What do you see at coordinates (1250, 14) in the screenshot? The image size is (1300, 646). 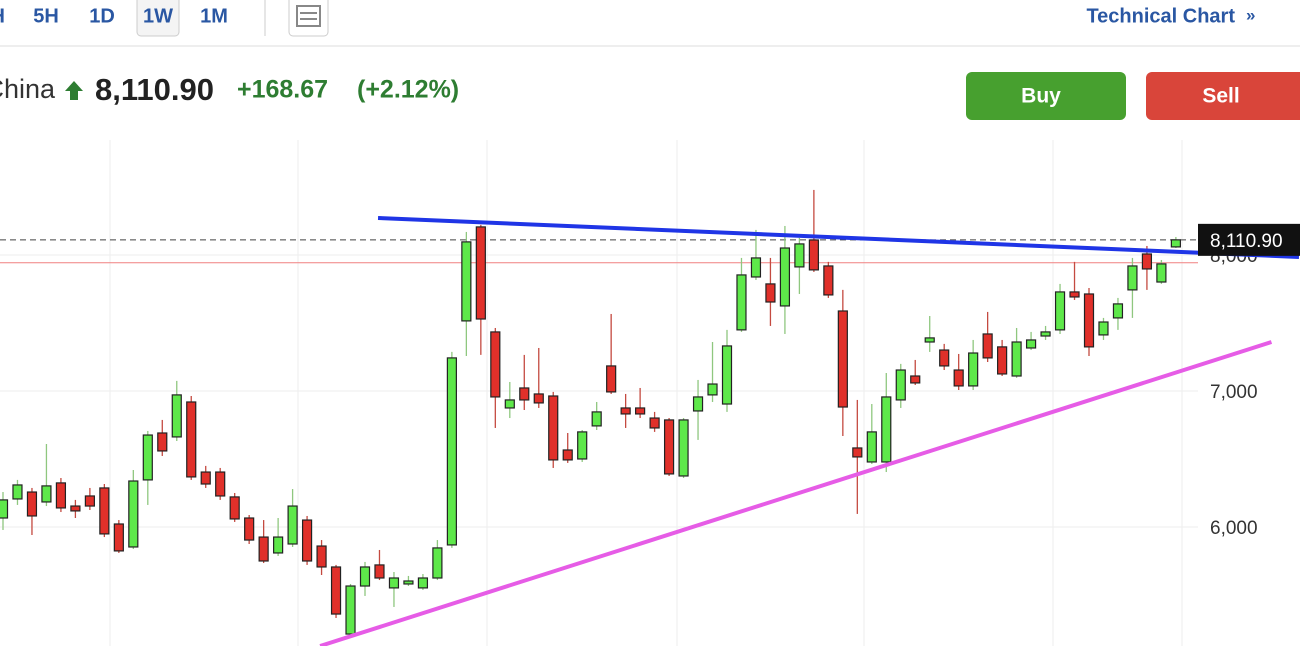 I see `link-arrow: »` at bounding box center [1250, 14].